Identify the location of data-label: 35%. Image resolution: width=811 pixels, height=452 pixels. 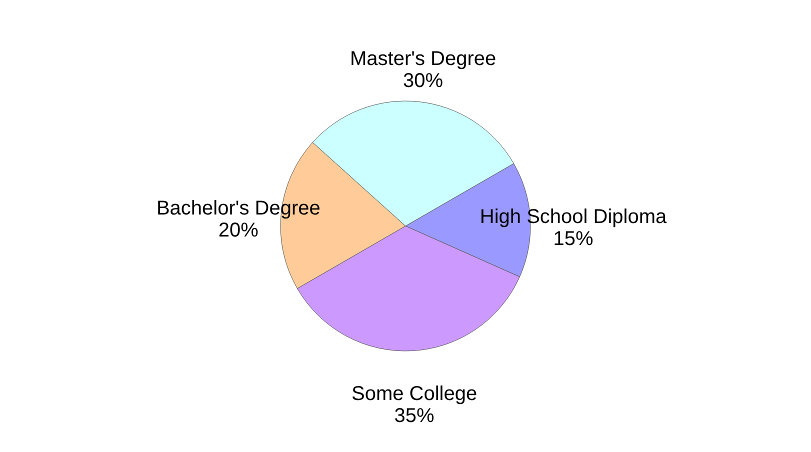
(414, 415).